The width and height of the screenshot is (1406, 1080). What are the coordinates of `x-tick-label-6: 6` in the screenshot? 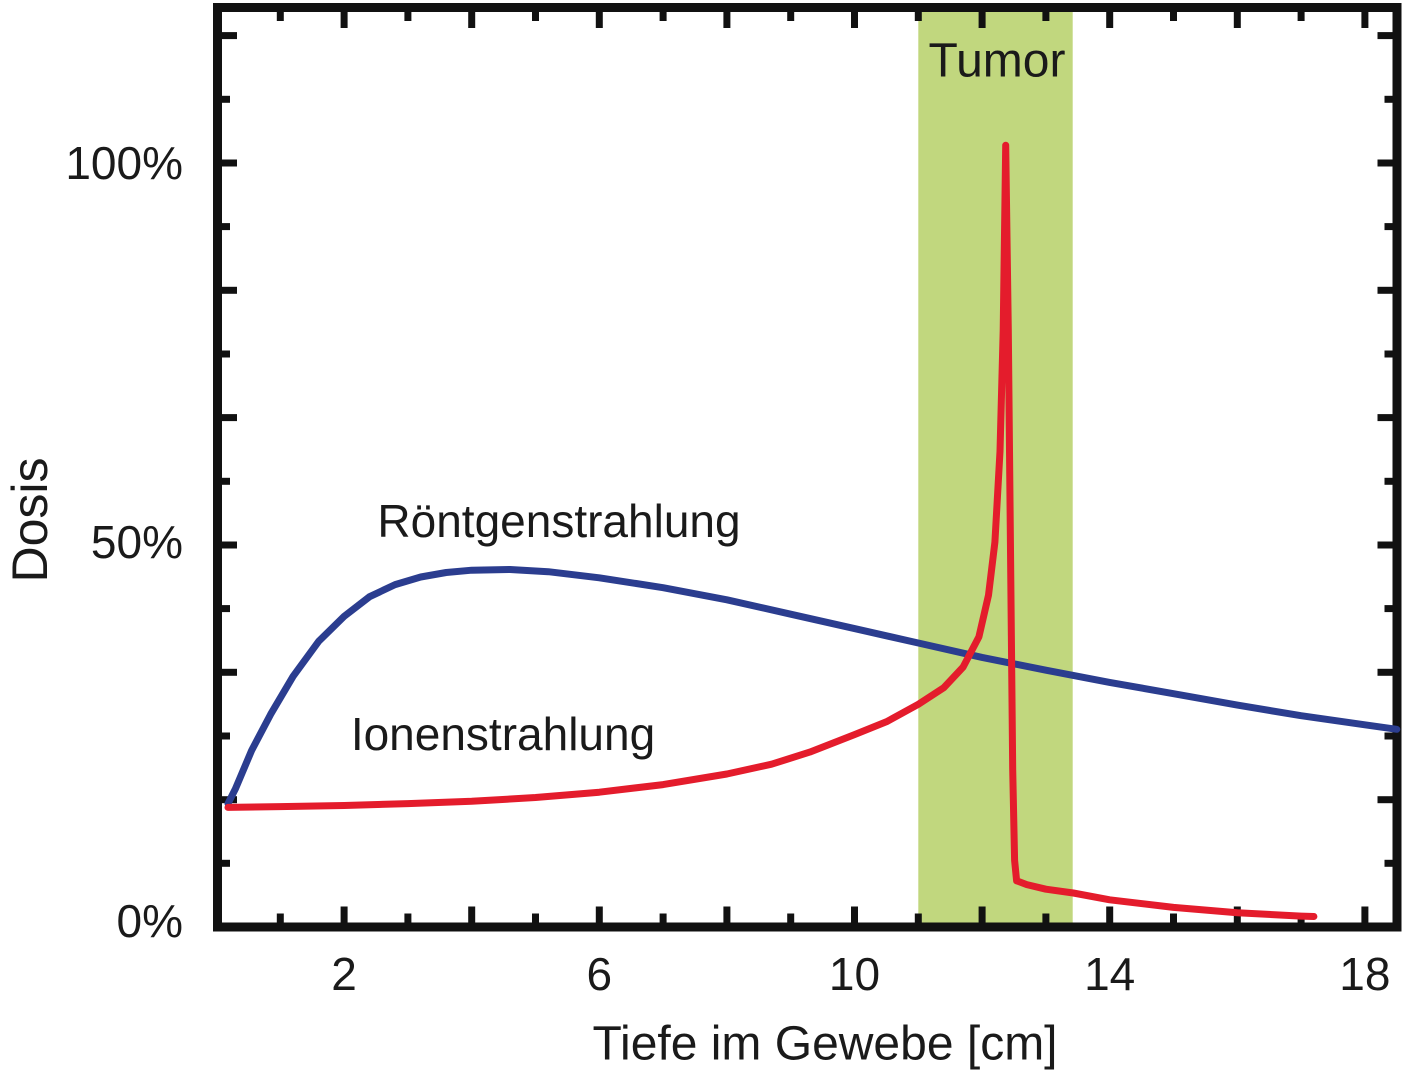 It's located at (599, 974).